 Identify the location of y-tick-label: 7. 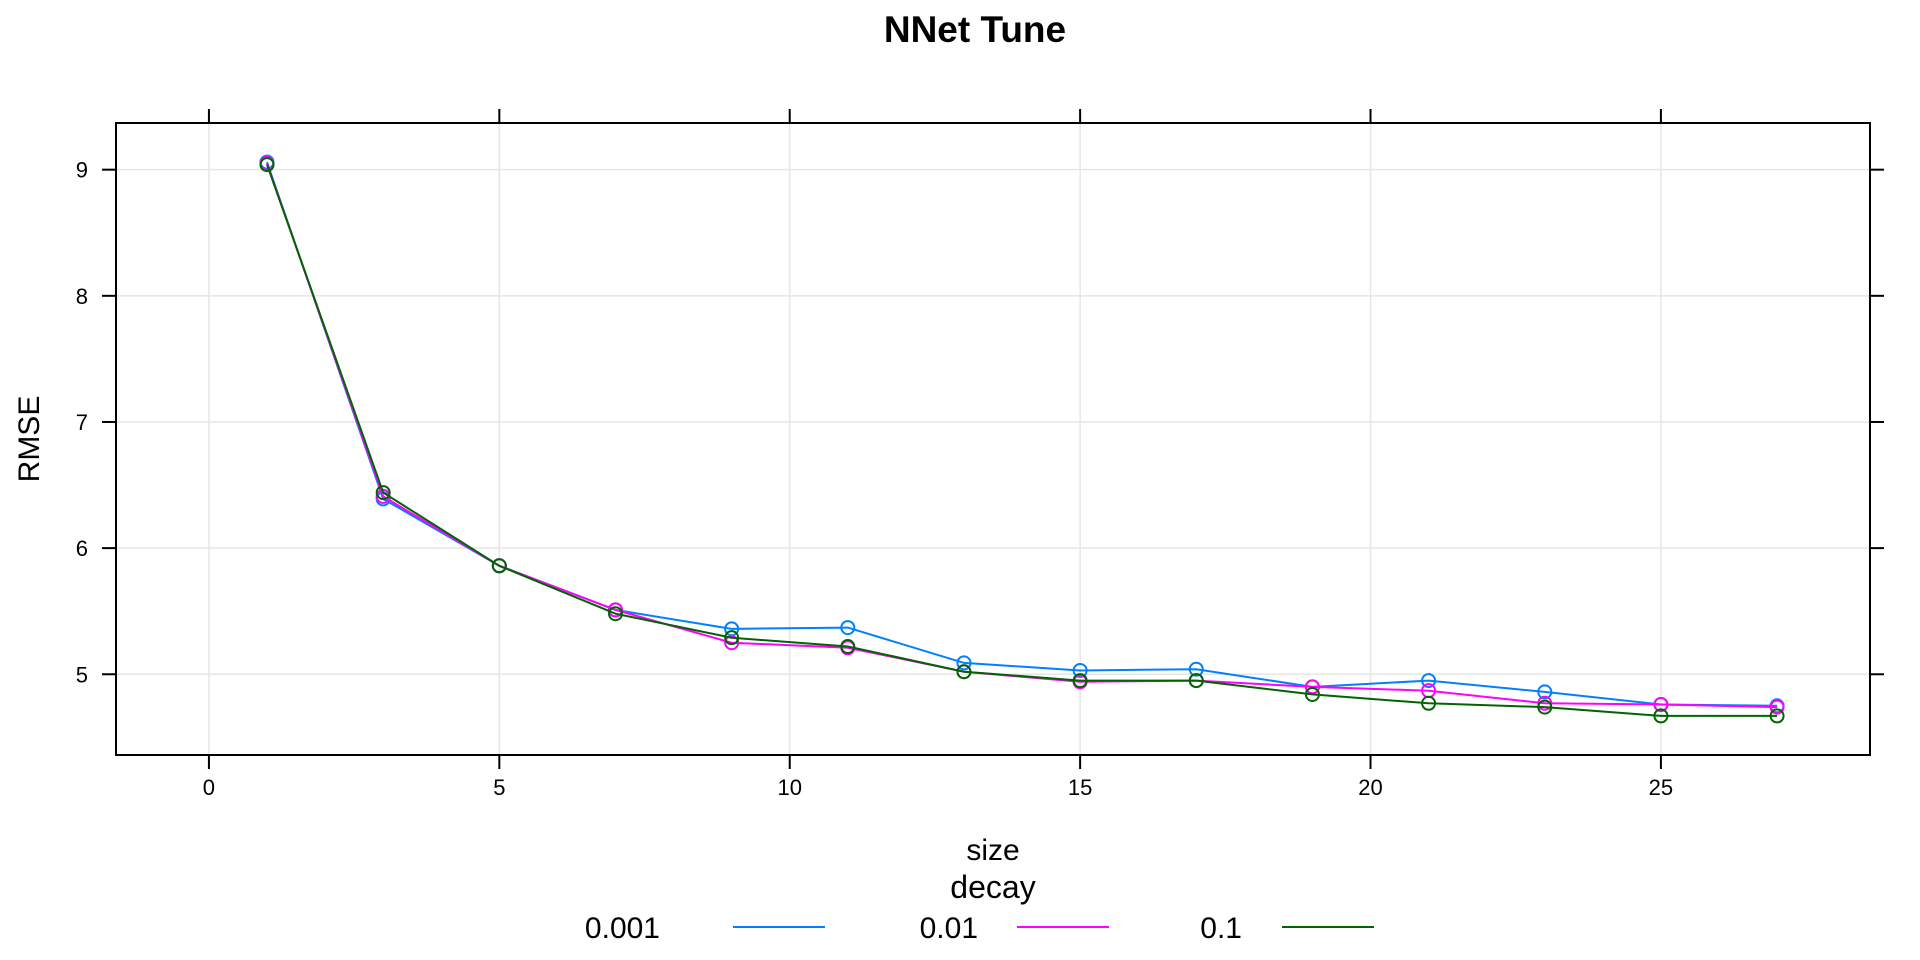
(82, 422).